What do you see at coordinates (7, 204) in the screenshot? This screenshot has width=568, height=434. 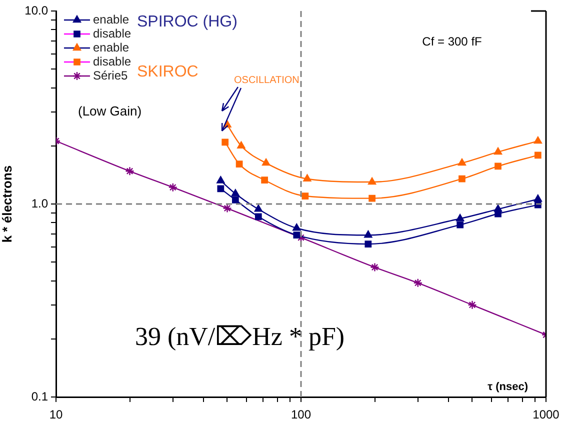 I see `y-axis-title: k * électrons` at bounding box center [7, 204].